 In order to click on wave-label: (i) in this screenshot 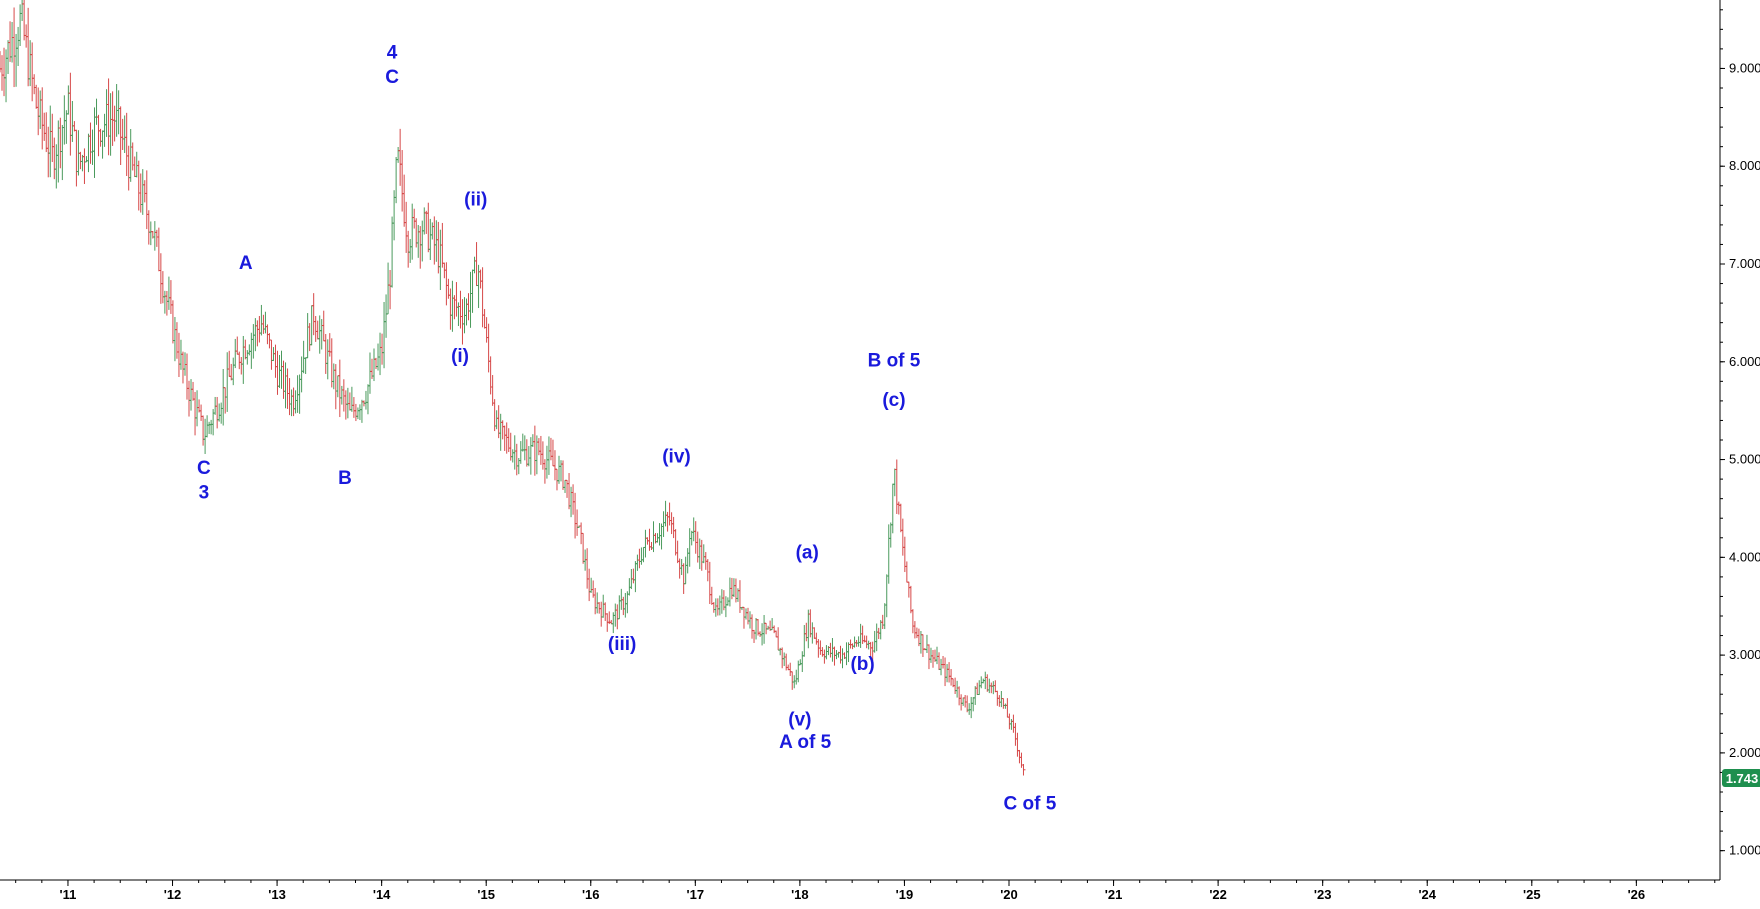, I will do `click(460, 356)`.